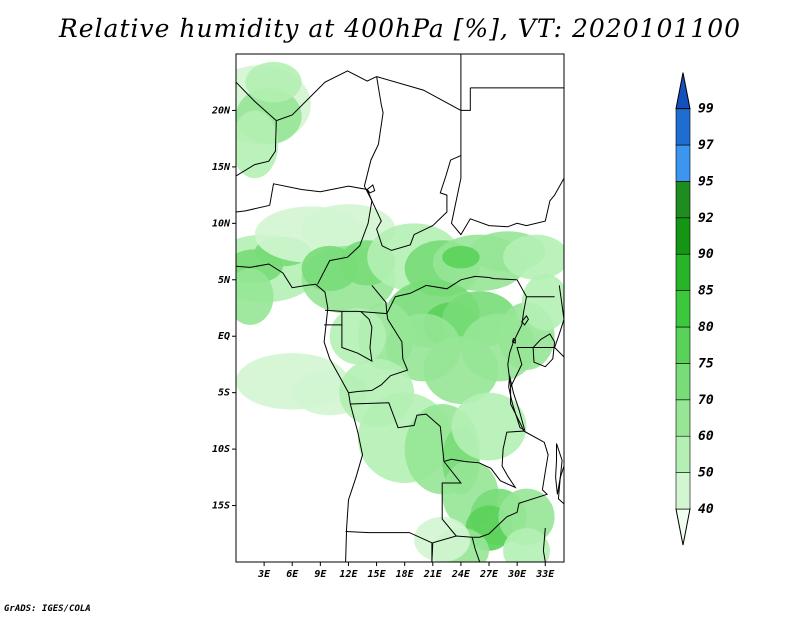 Image resolution: width=800 pixels, height=618 pixels. I want to click on lon-tick-label: 21E, so click(433, 574).